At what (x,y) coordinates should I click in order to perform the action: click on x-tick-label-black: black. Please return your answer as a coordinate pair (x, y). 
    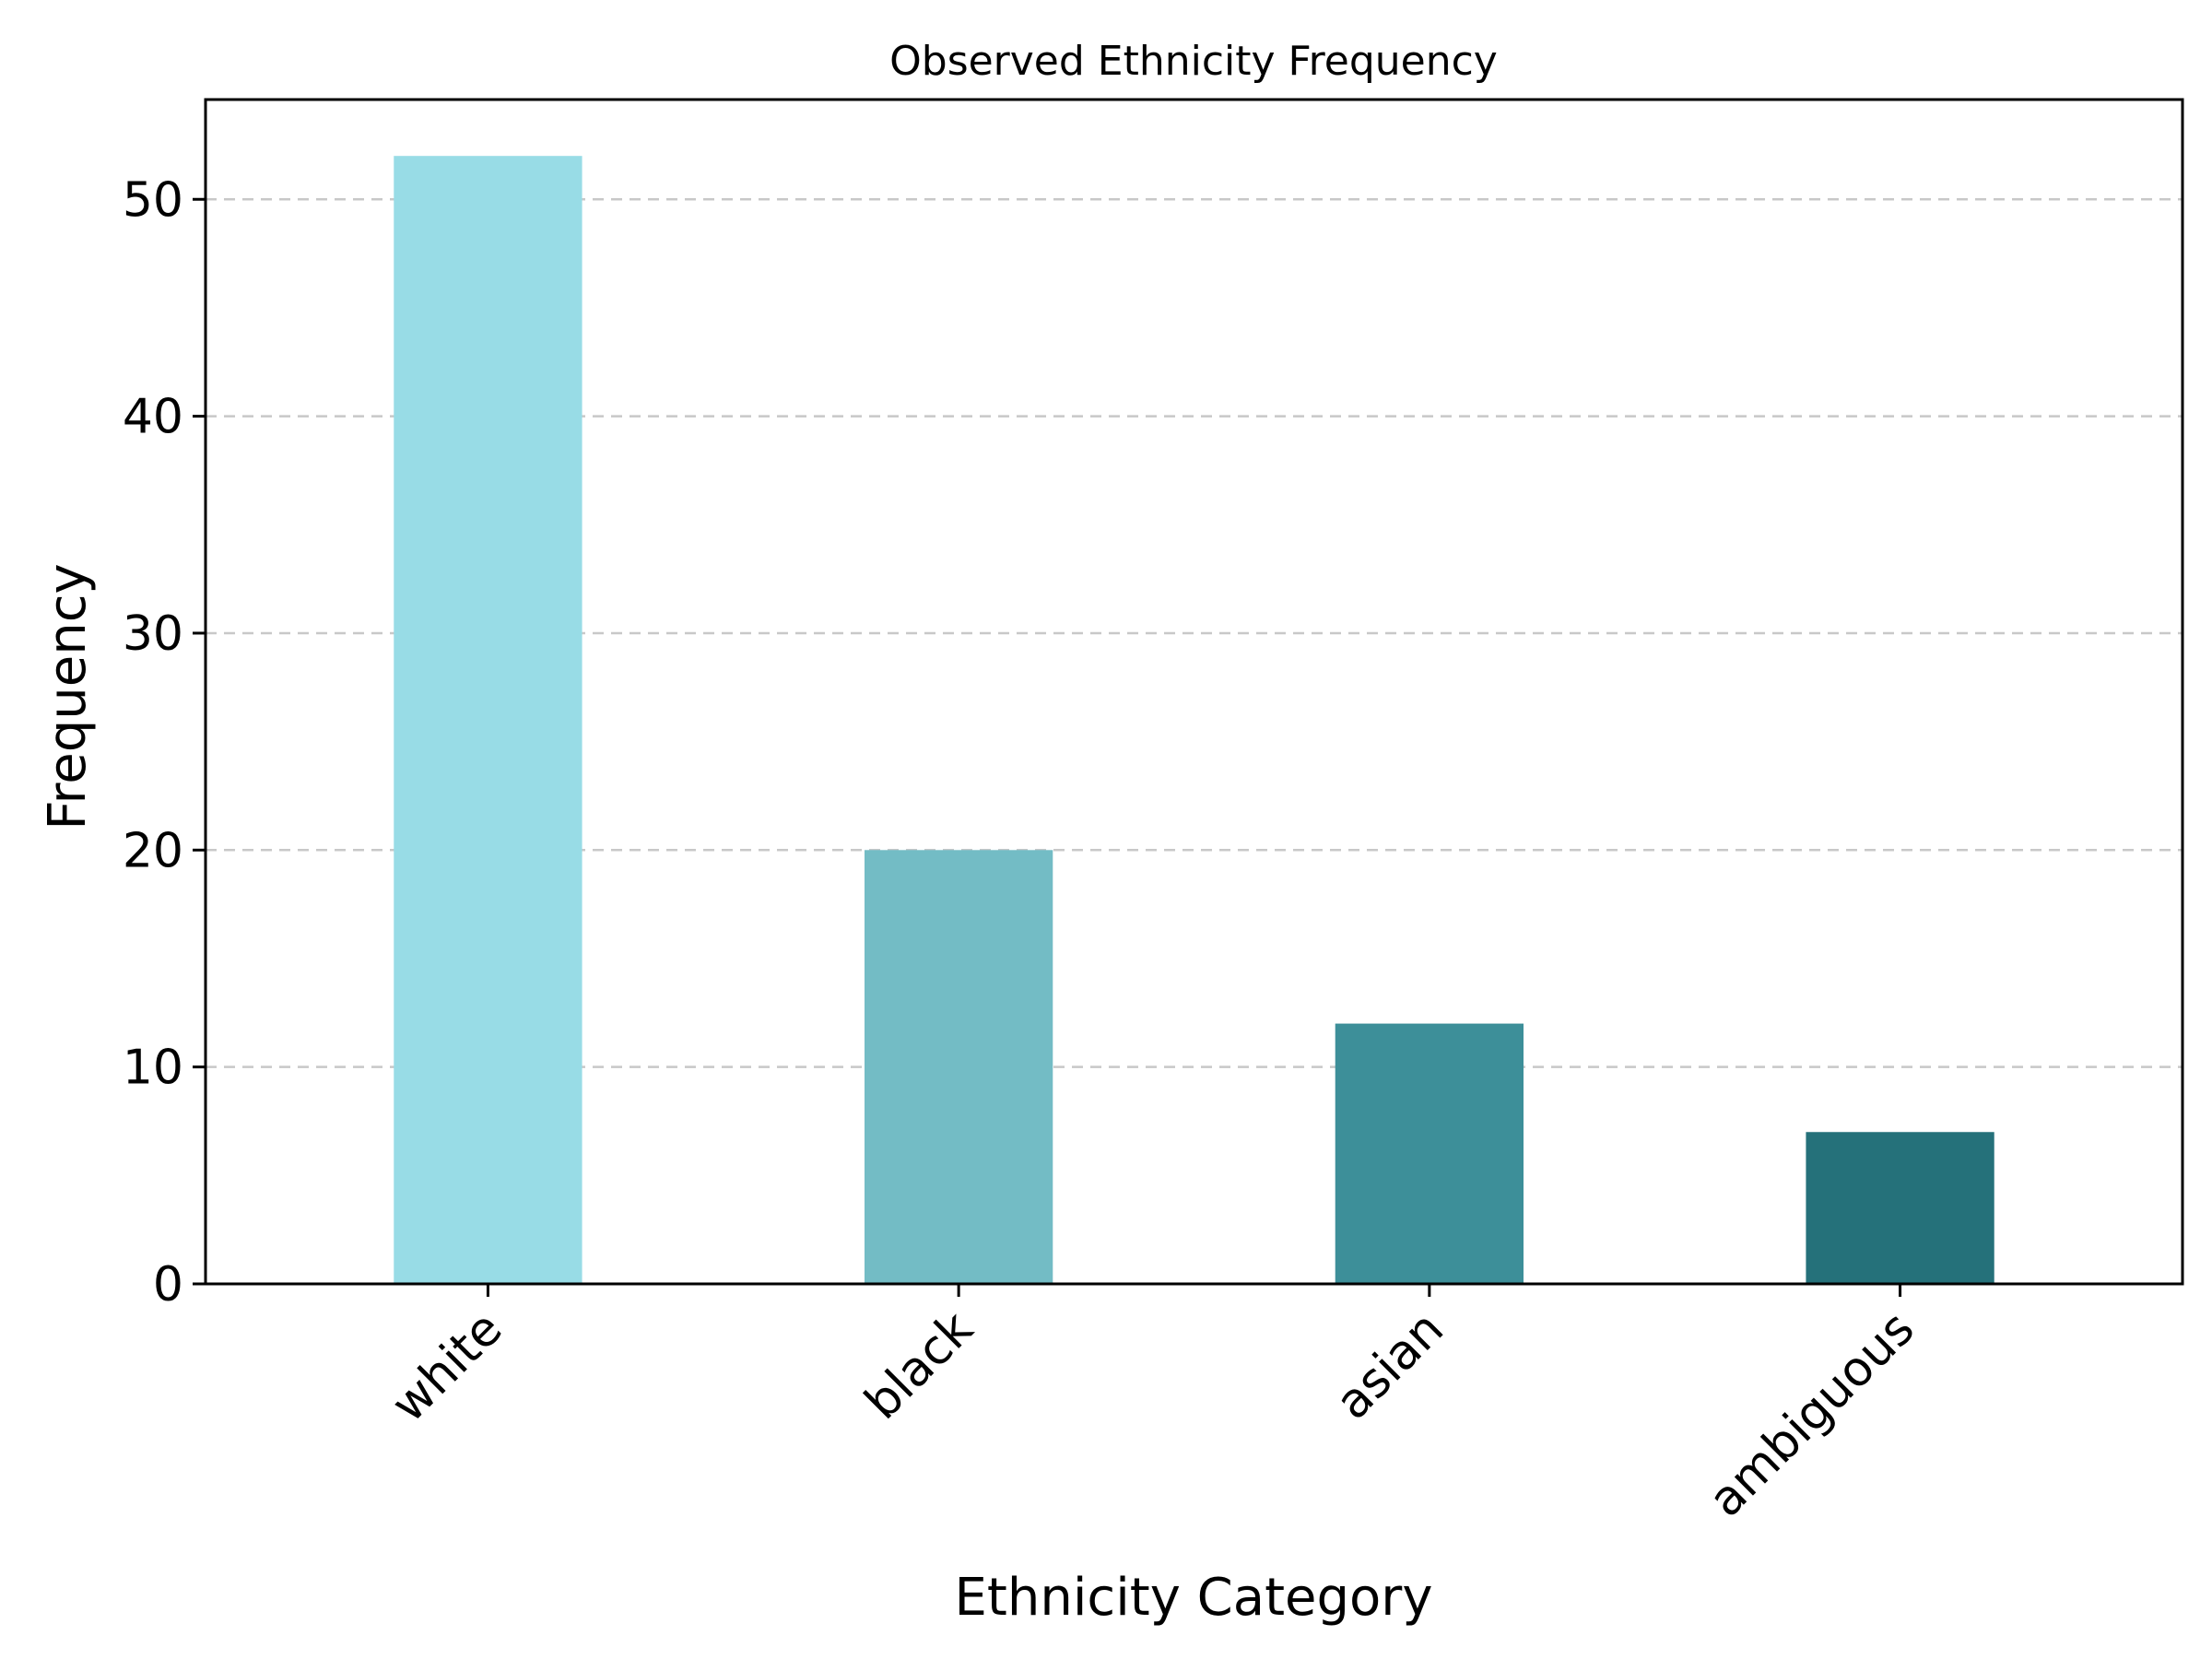
    Looking at the image, I should click on (918, 1365).